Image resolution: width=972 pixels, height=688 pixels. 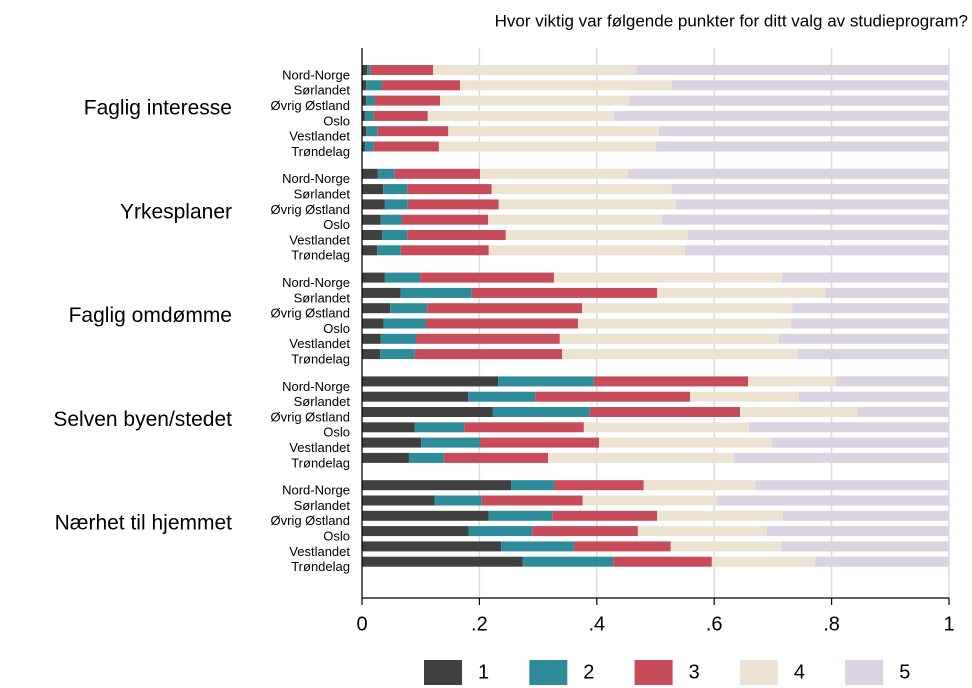 What do you see at coordinates (596, 624) in the screenshot?
I see `x-tick-label: .4` at bounding box center [596, 624].